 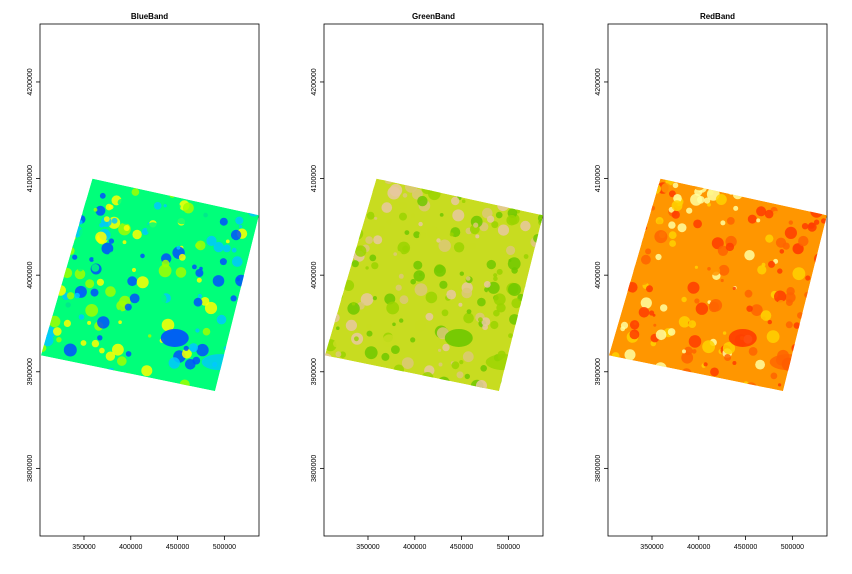 I want to click on raster-base, so click(x=433, y=285).